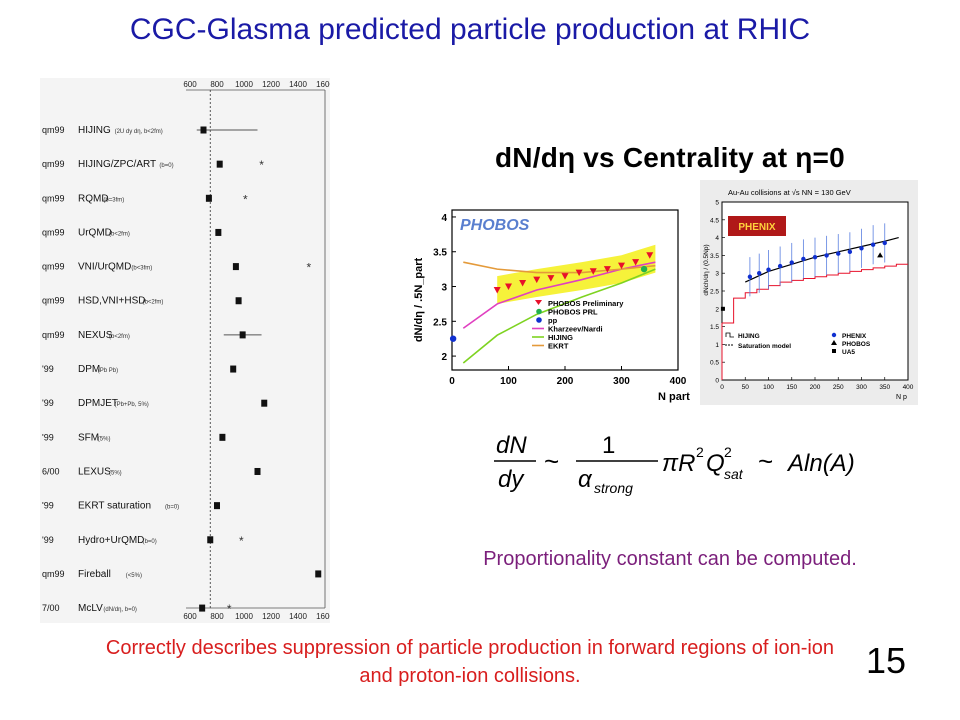 The width and height of the screenshot is (960, 720). I want to click on legend-label: HIJING, so click(749, 336).